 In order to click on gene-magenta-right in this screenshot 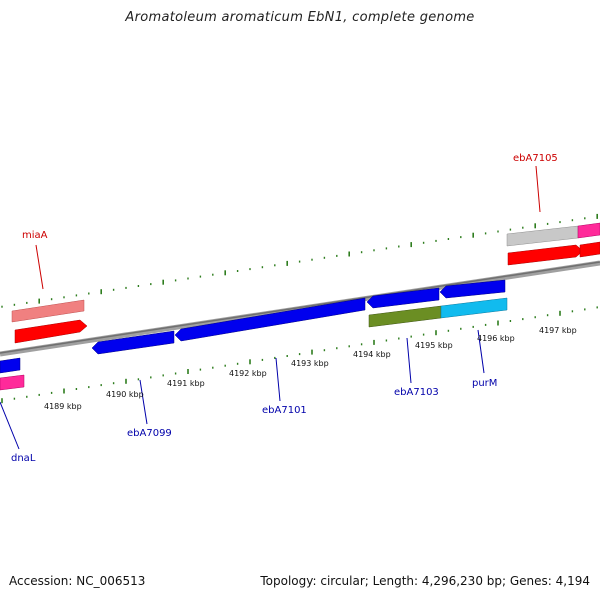, I will do `click(588, 230)`.